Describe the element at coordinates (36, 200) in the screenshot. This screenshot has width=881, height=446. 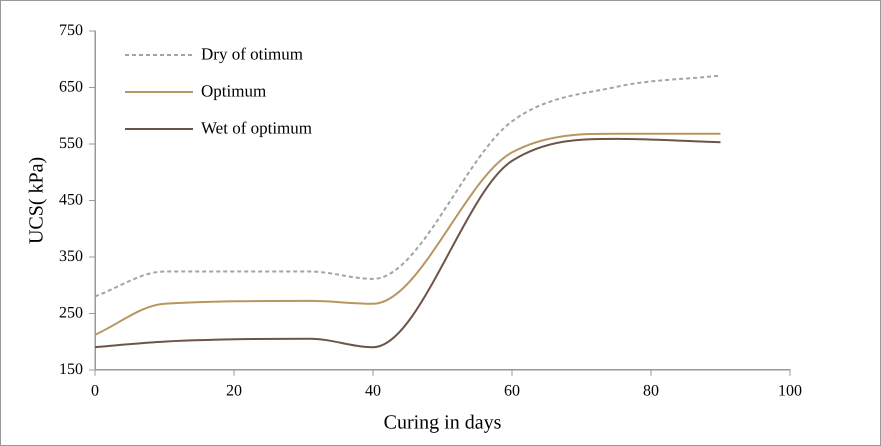
I see `y-axis-title: UCS( kPa)` at that location.